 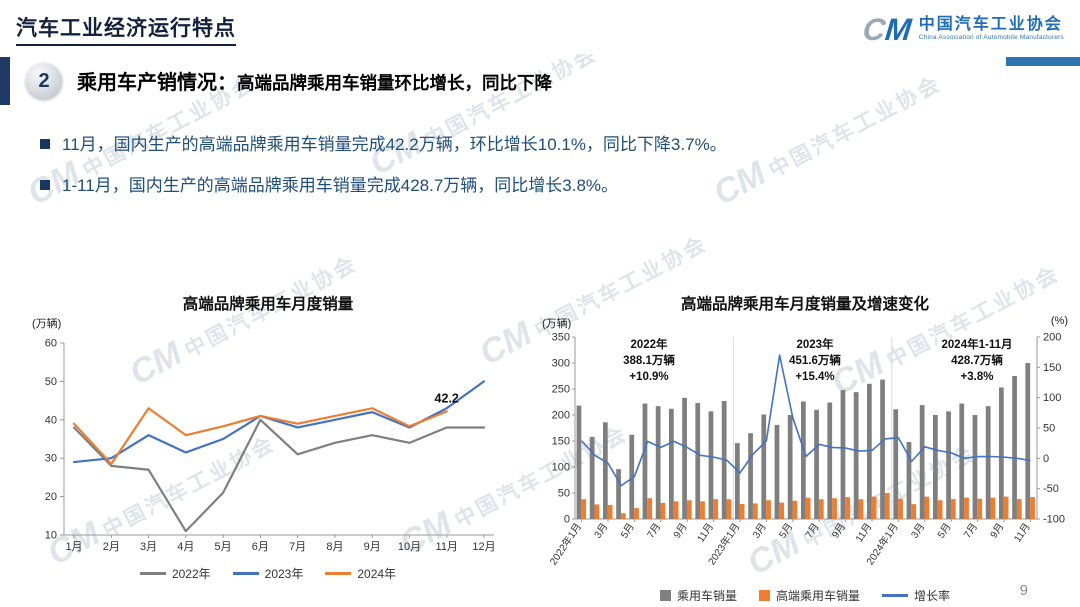 I want to click on caam-logo-icon: CM, so click(x=886, y=29).